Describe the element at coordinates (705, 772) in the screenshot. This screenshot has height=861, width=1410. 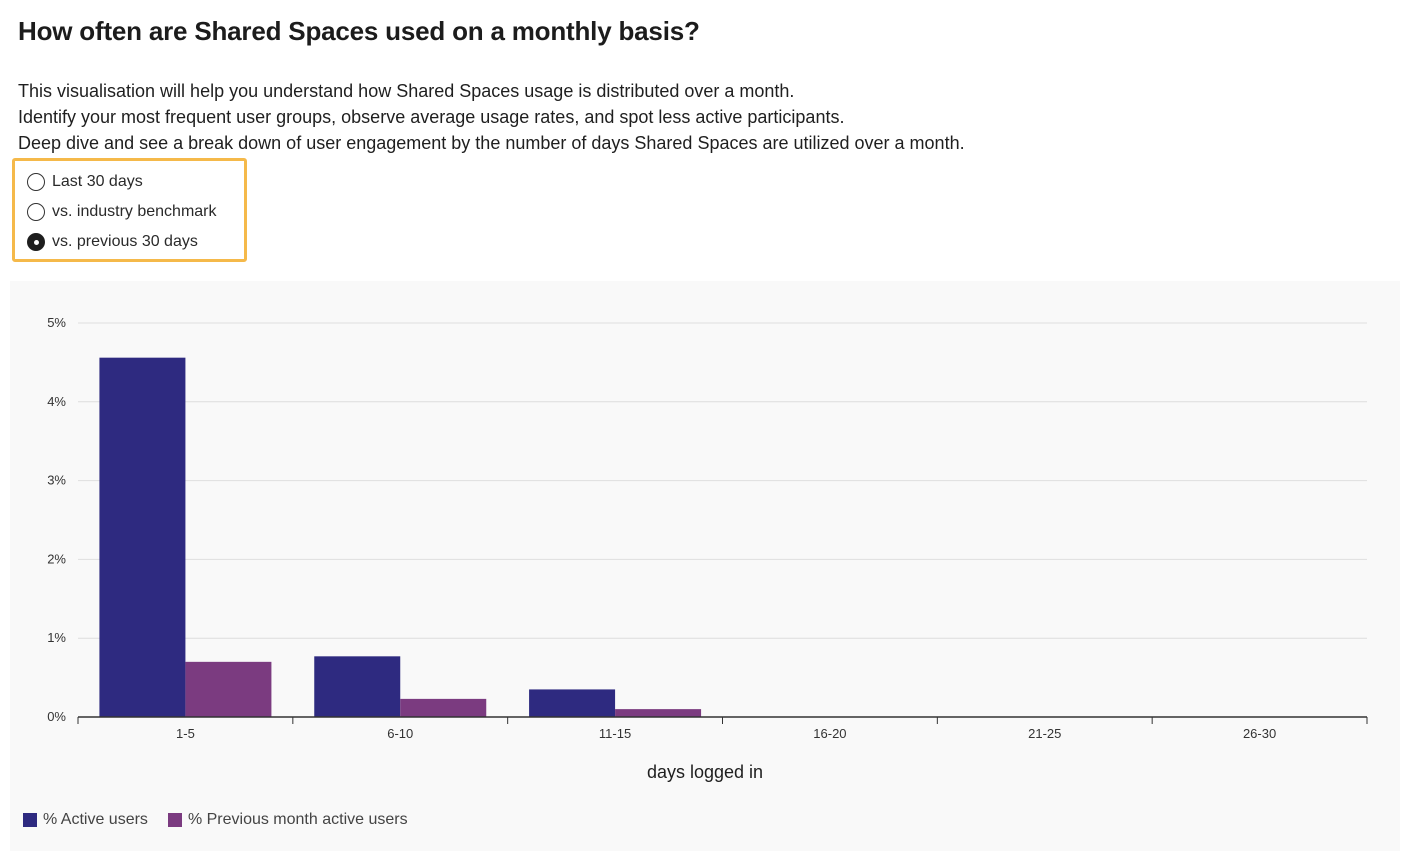
I see `x-axis-title: days logged in` at that location.